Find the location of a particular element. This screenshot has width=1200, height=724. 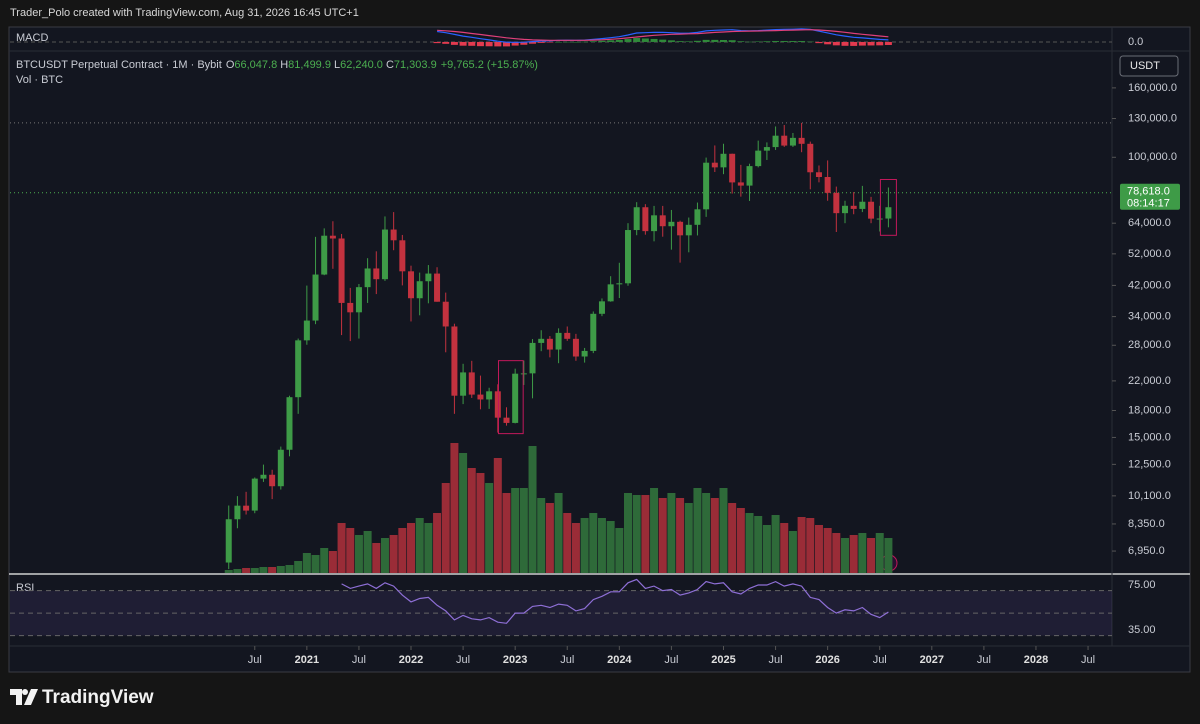

highlight-box is located at coordinates (888, 207).